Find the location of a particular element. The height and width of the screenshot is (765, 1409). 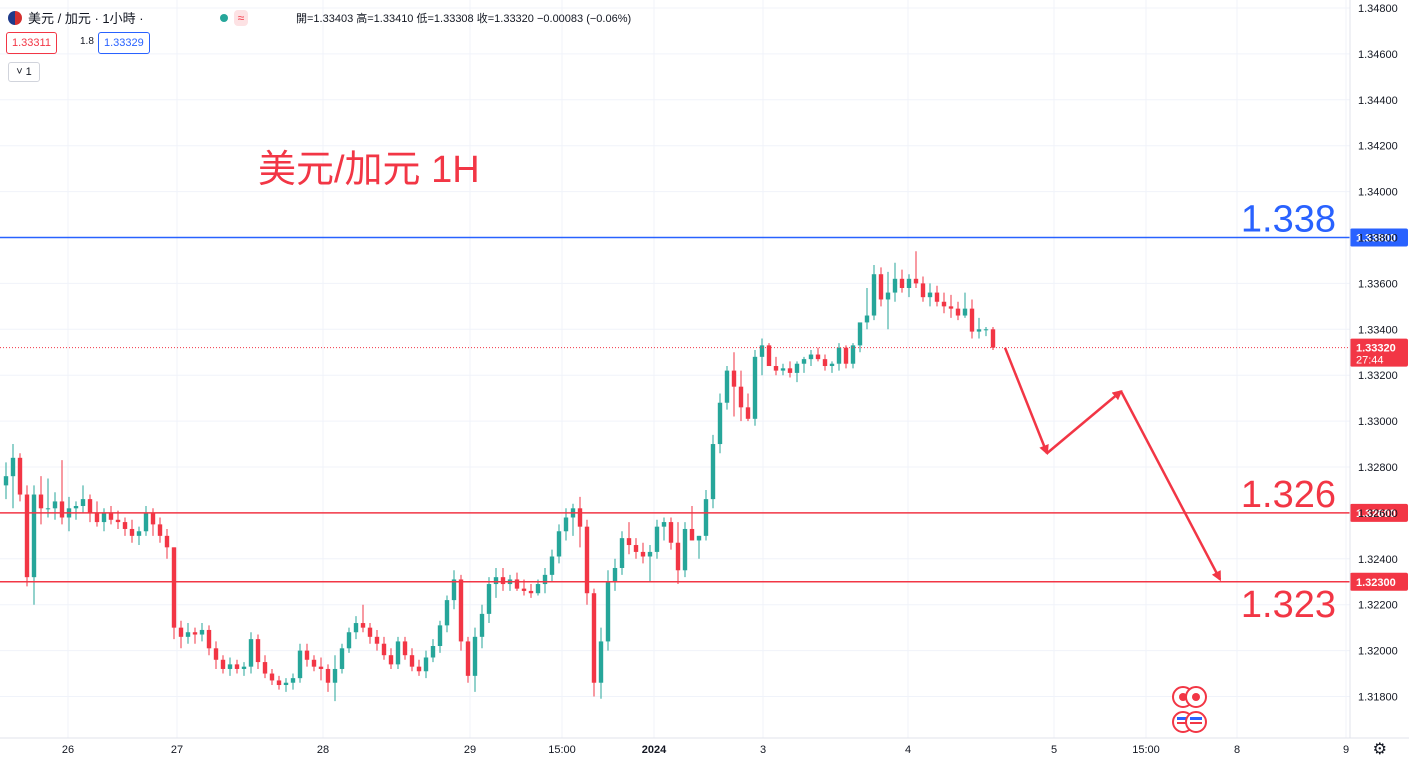

symbol-label: 美元 / 加元 · 1小時 · is located at coordinates (86, 18).